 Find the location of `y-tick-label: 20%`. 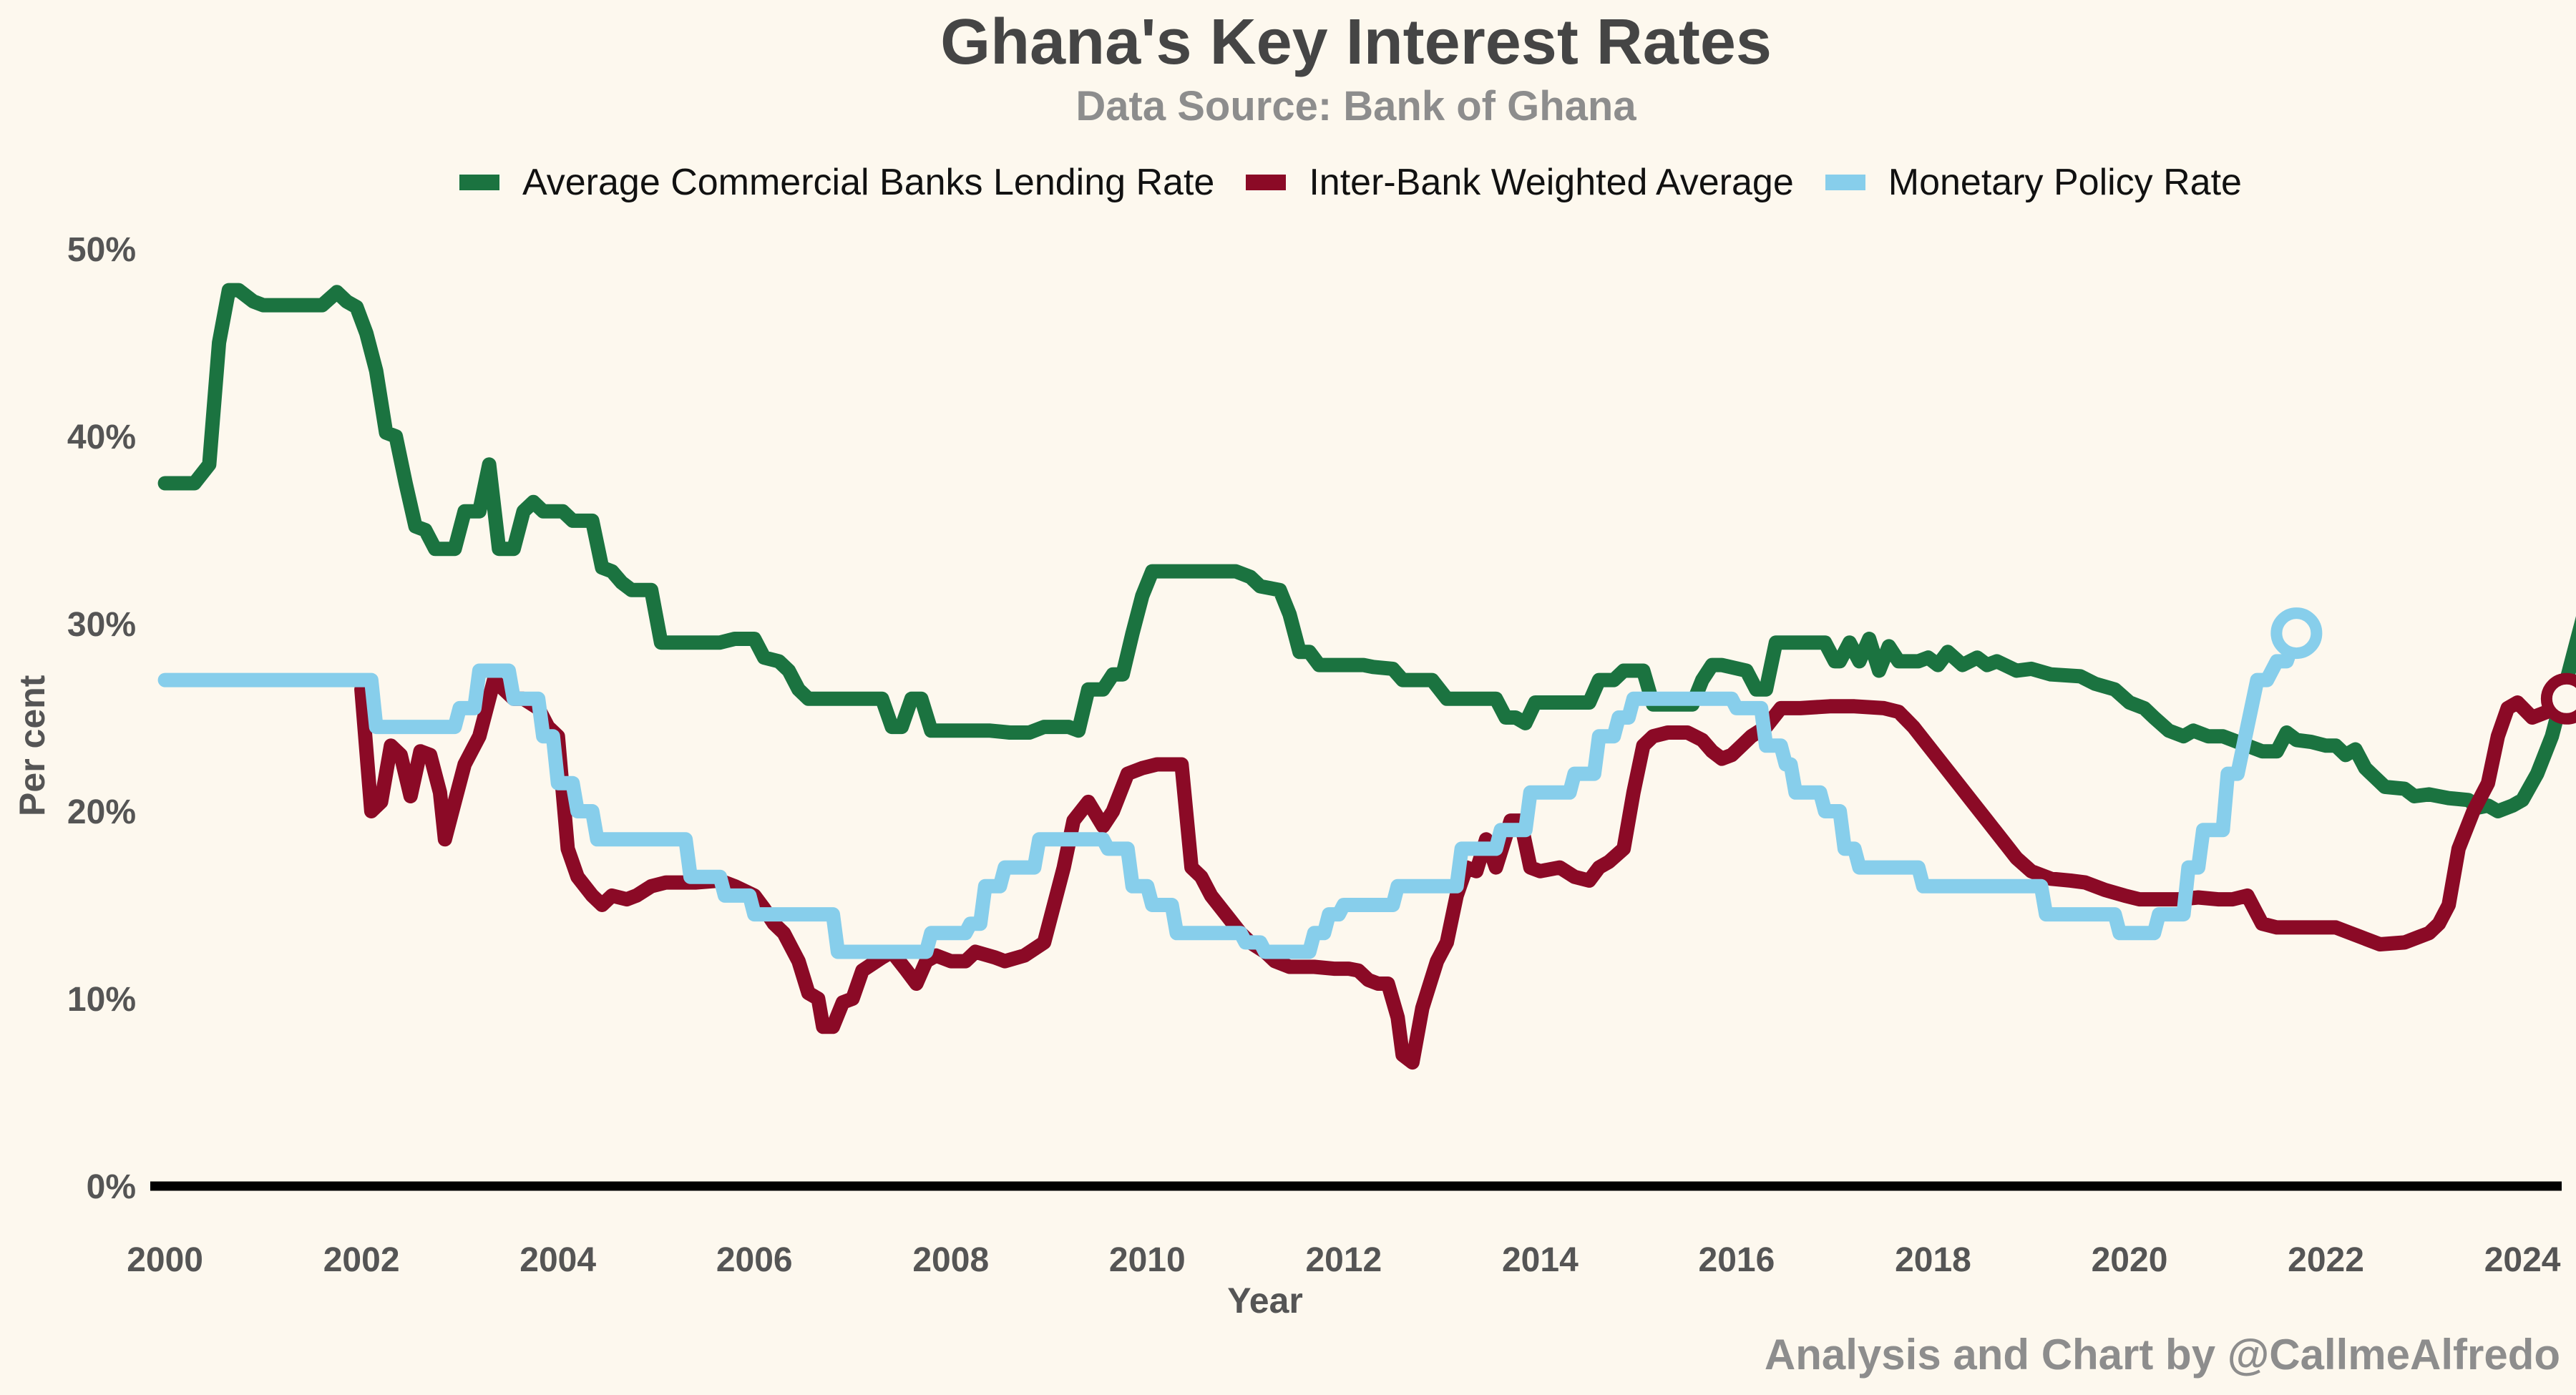

y-tick-label: 20% is located at coordinates (101, 812).